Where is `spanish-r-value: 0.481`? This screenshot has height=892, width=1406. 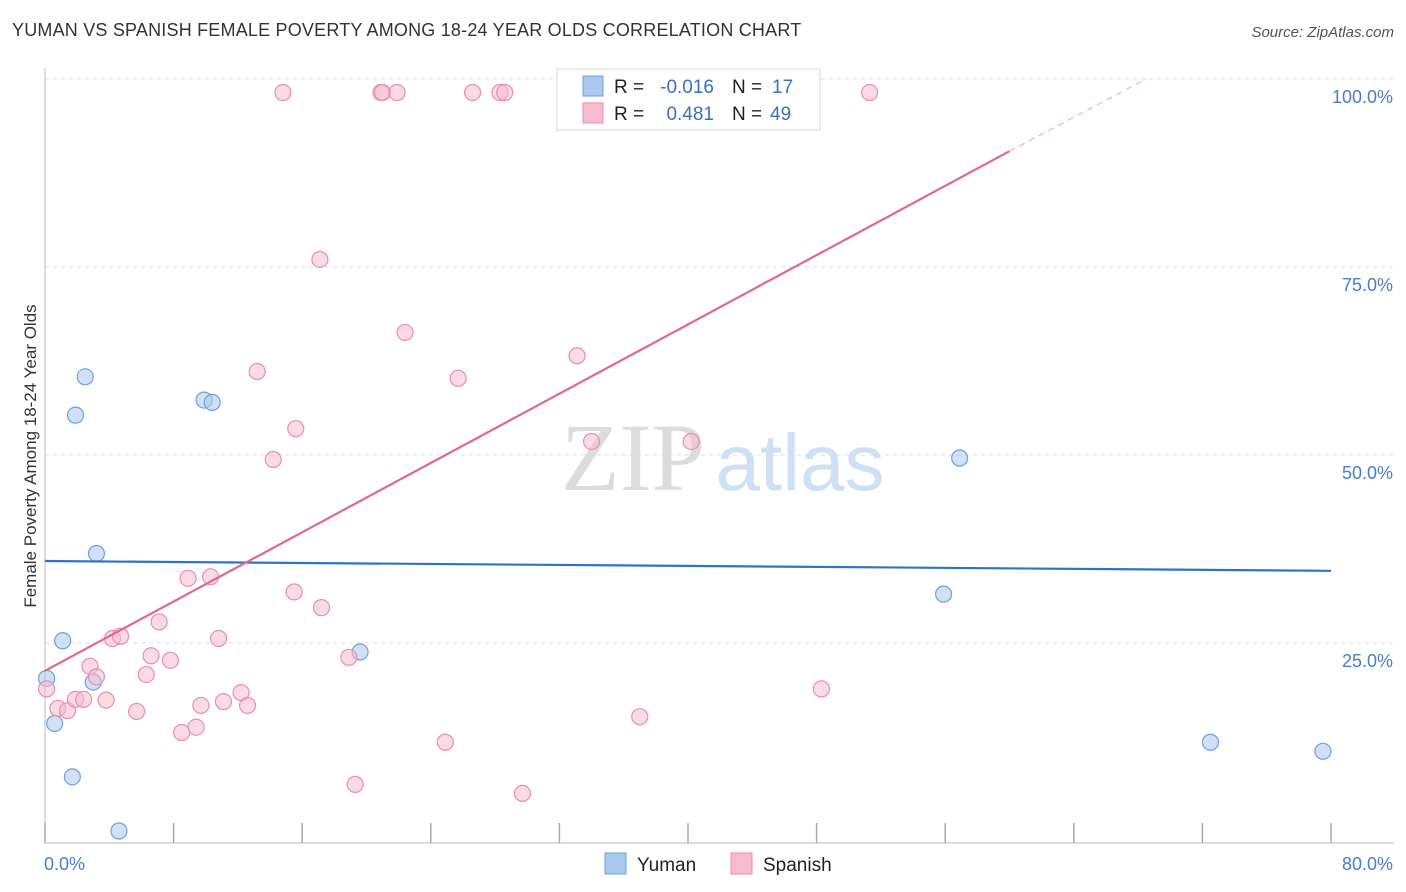 spanish-r-value: 0.481 is located at coordinates (690, 114).